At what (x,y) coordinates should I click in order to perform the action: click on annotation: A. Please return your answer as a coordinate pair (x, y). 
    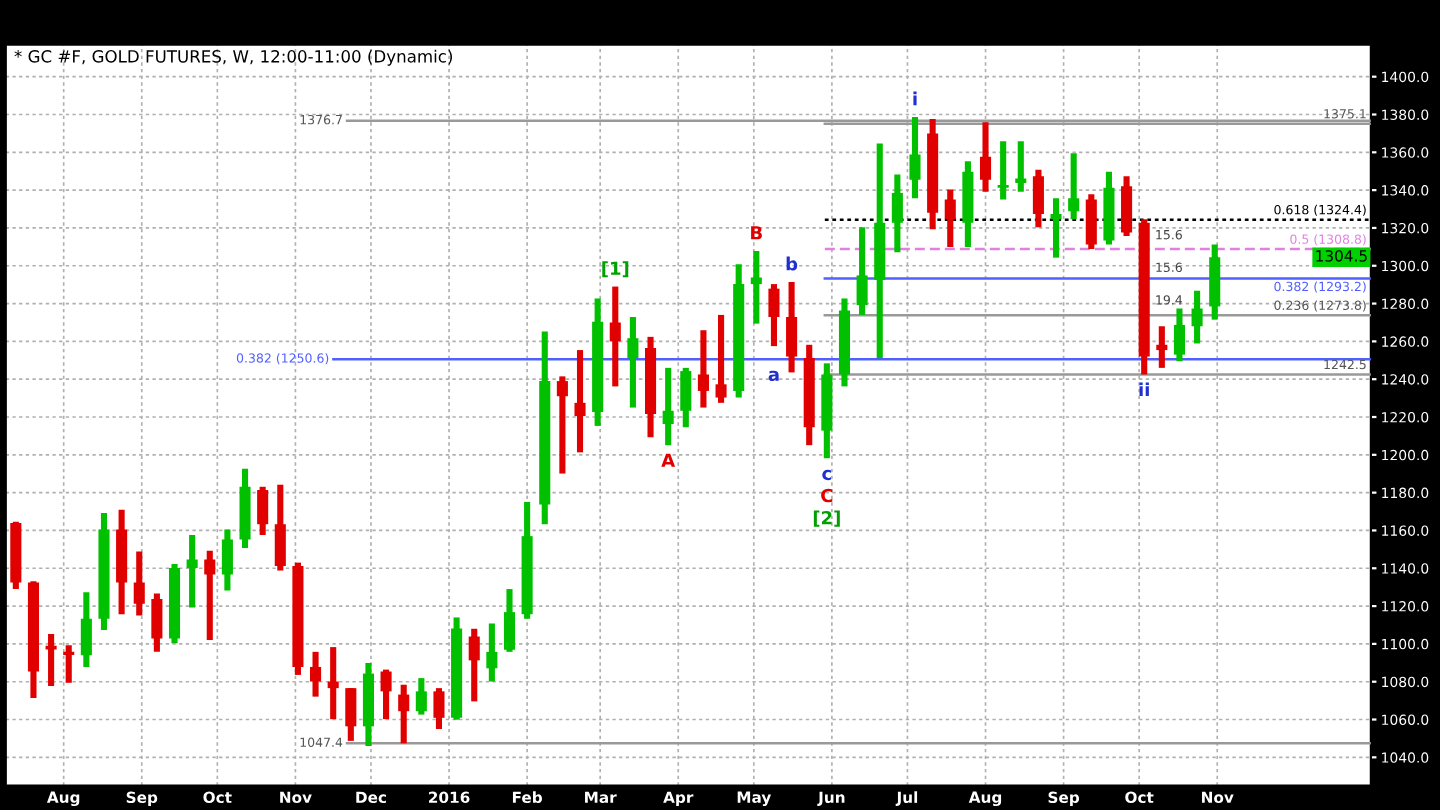
    Looking at the image, I should click on (668, 460).